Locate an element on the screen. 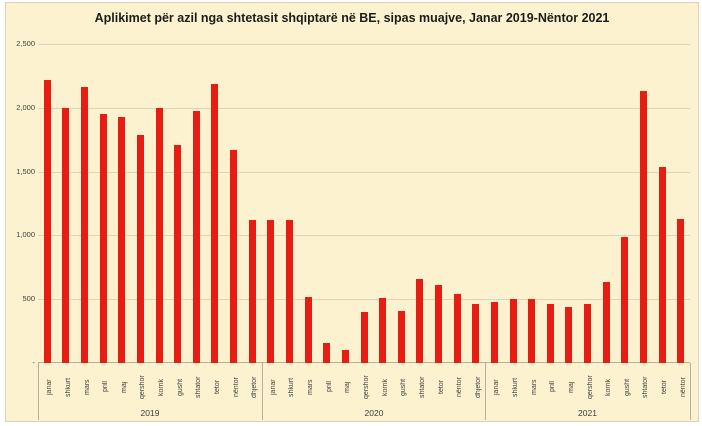 Image resolution: width=702 pixels, height=426 pixels. year-axis: 2019 2020 2021 is located at coordinates (364, 414).